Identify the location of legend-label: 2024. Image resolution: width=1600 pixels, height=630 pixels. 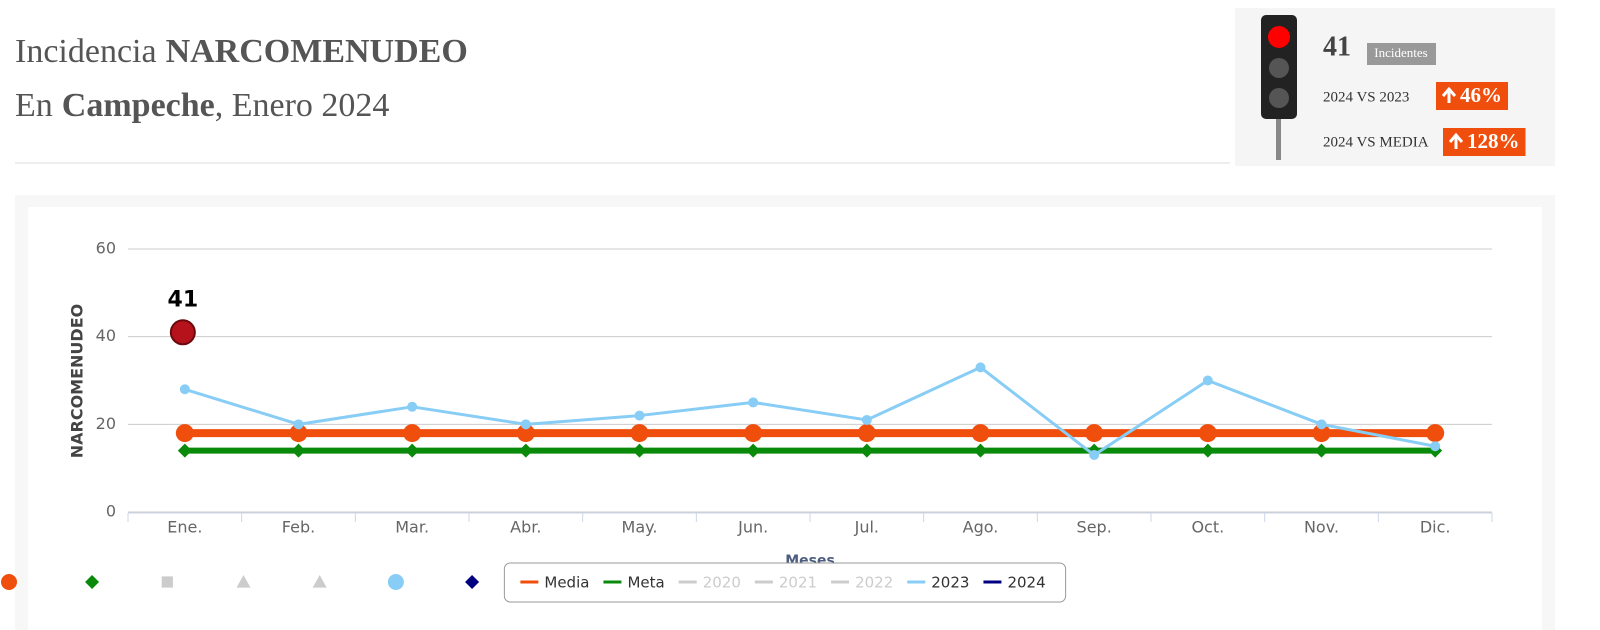
(1026, 583).